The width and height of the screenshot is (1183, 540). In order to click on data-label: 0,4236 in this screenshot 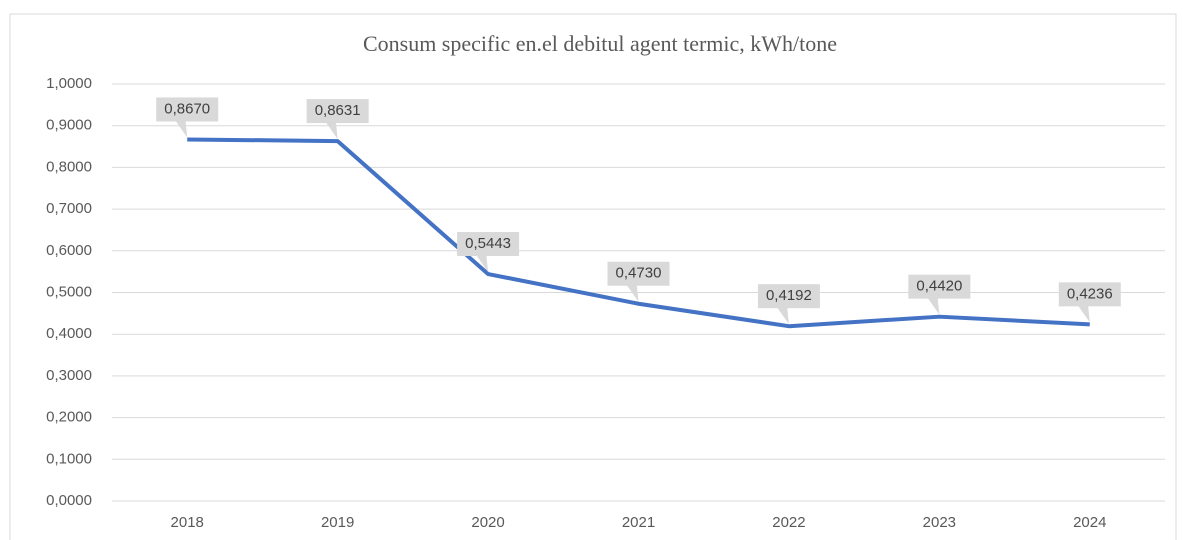, I will do `click(1090, 293)`.